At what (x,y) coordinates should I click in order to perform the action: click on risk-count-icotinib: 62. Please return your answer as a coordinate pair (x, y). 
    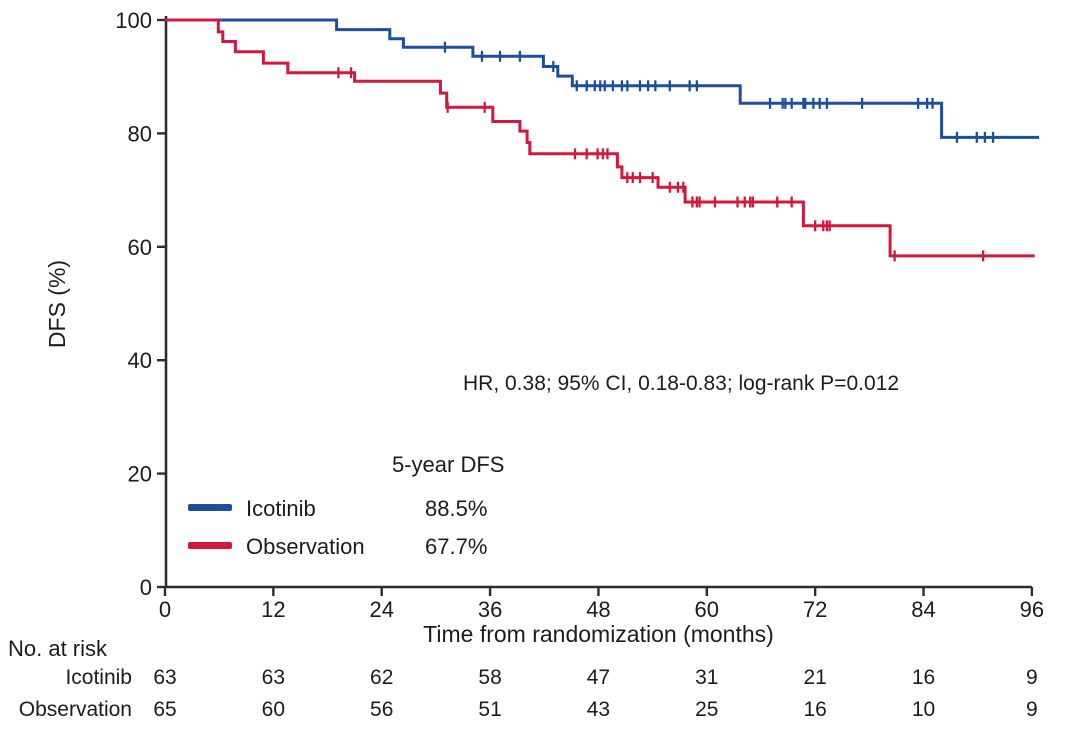
    Looking at the image, I should click on (381, 677).